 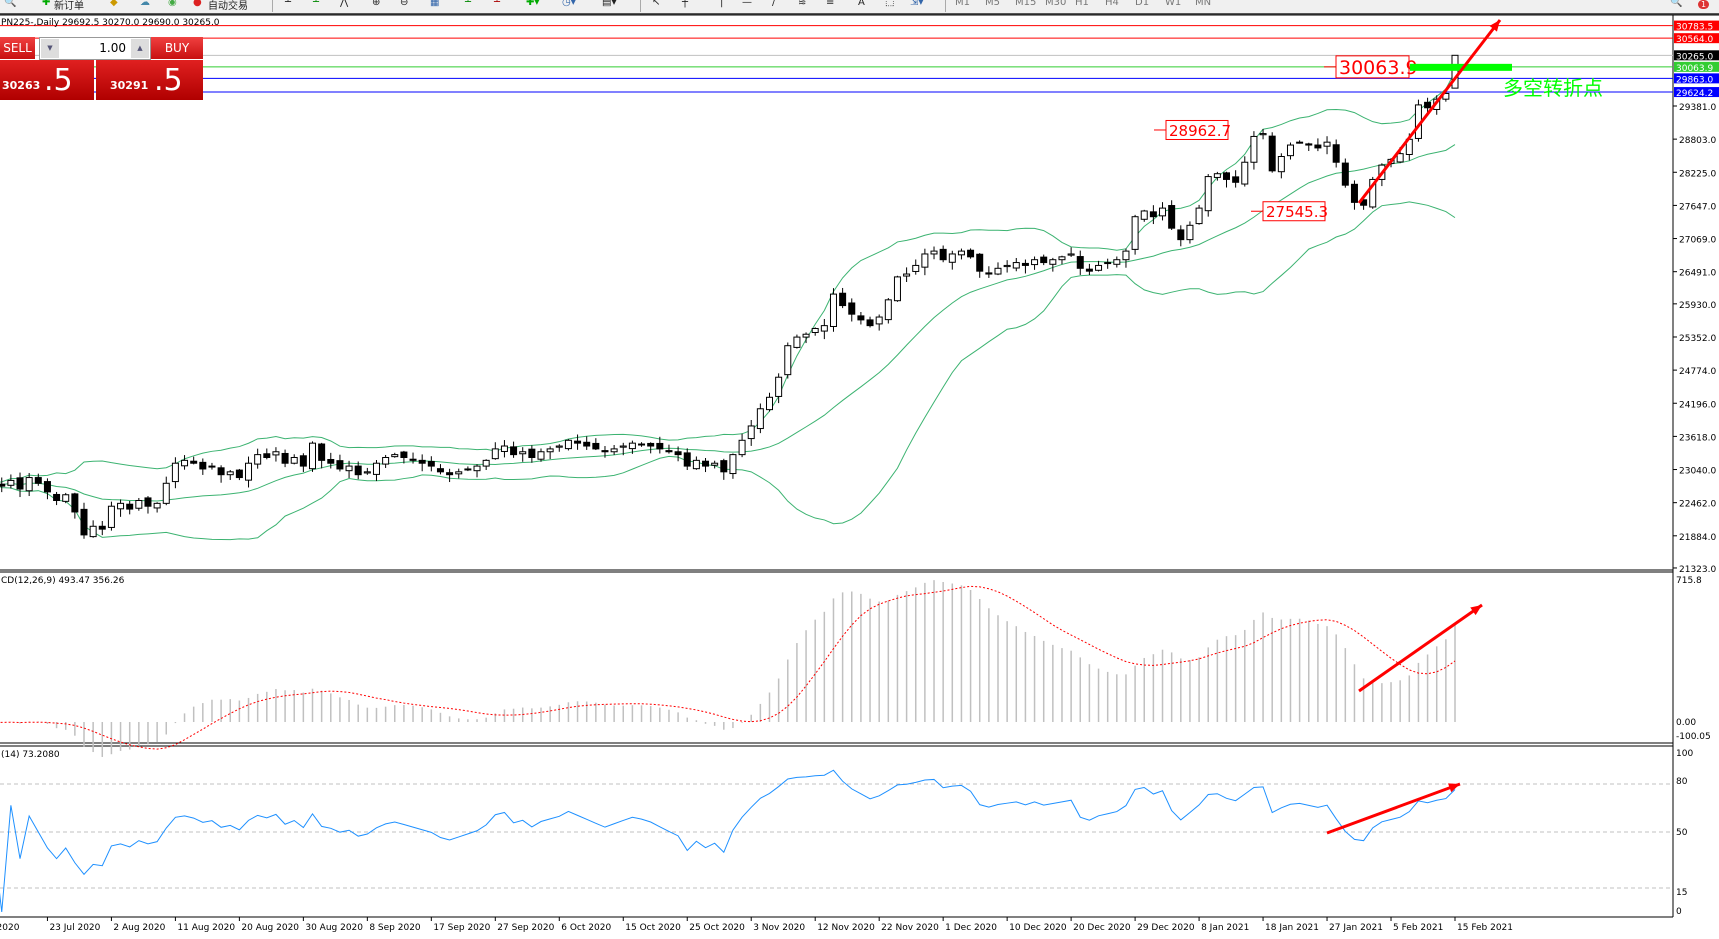 I want to click on price-tick-label: 24196.0, so click(x=1697, y=405).